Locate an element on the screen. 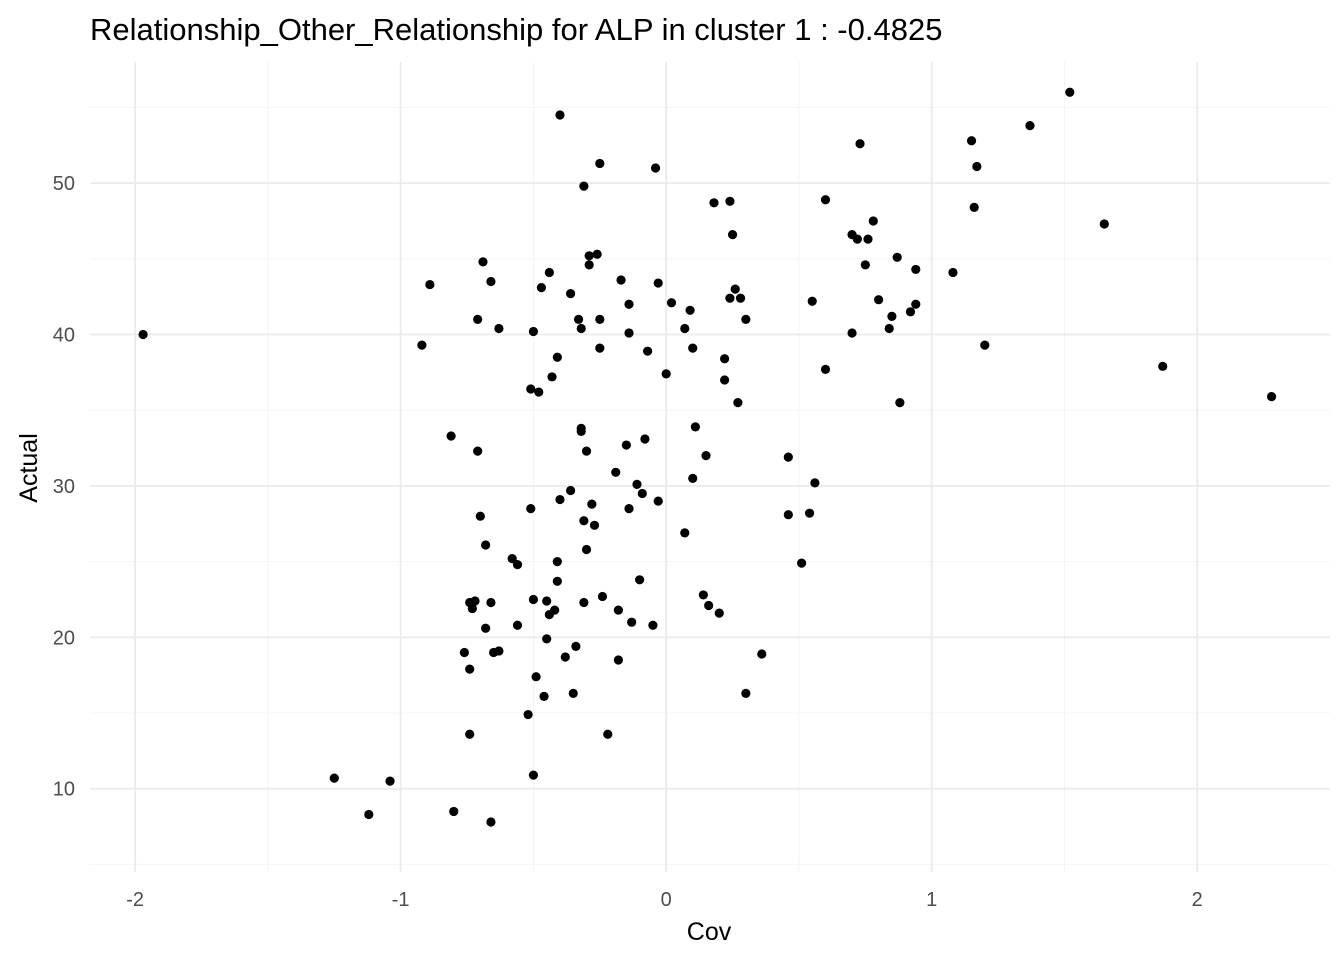  y-tick-label: 30 is located at coordinates (64, 487).